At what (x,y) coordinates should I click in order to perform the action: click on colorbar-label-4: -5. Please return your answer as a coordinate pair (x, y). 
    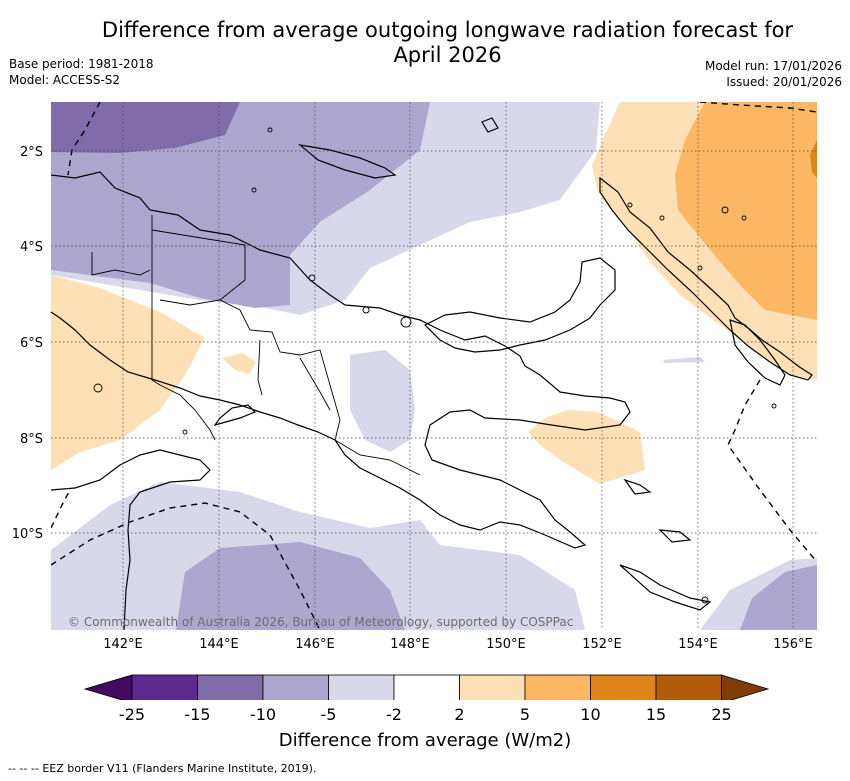
    Looking at the image, I should click on (328, 714).